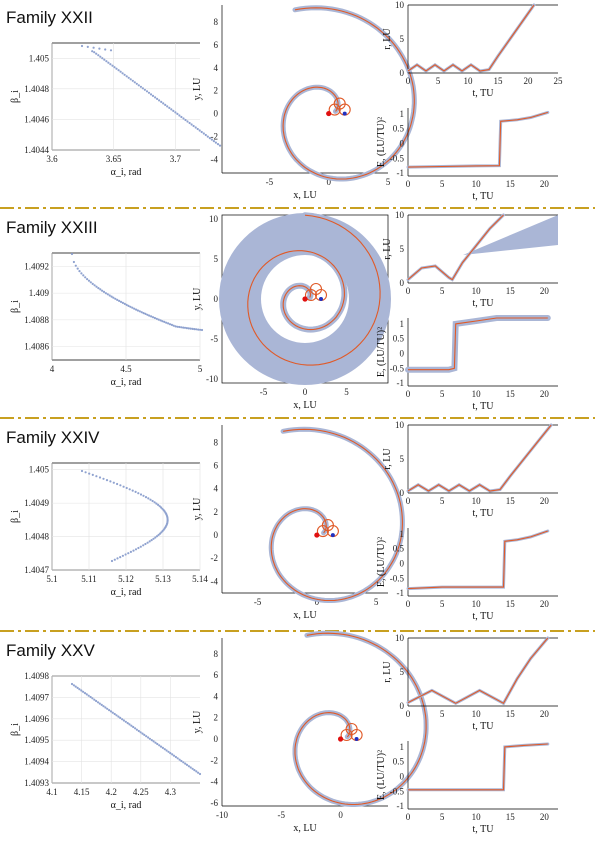 The width and height of the screenshot is (595, 845). What do you see at coordinates (215, 339) in the screenshot?
I see `y-tick-label: -5` at bounding box center [215, 339].